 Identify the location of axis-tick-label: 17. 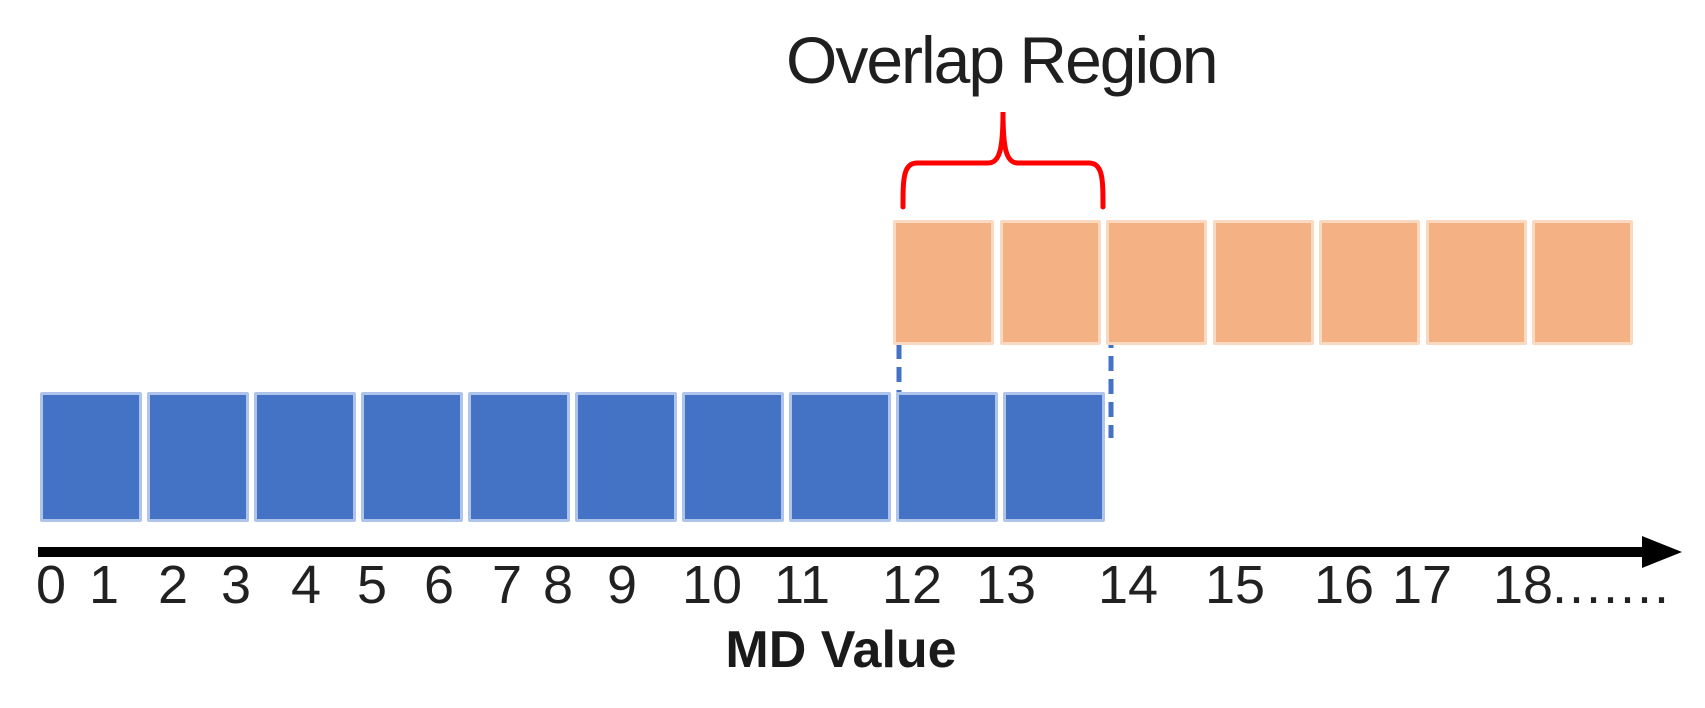
(1422, 585).